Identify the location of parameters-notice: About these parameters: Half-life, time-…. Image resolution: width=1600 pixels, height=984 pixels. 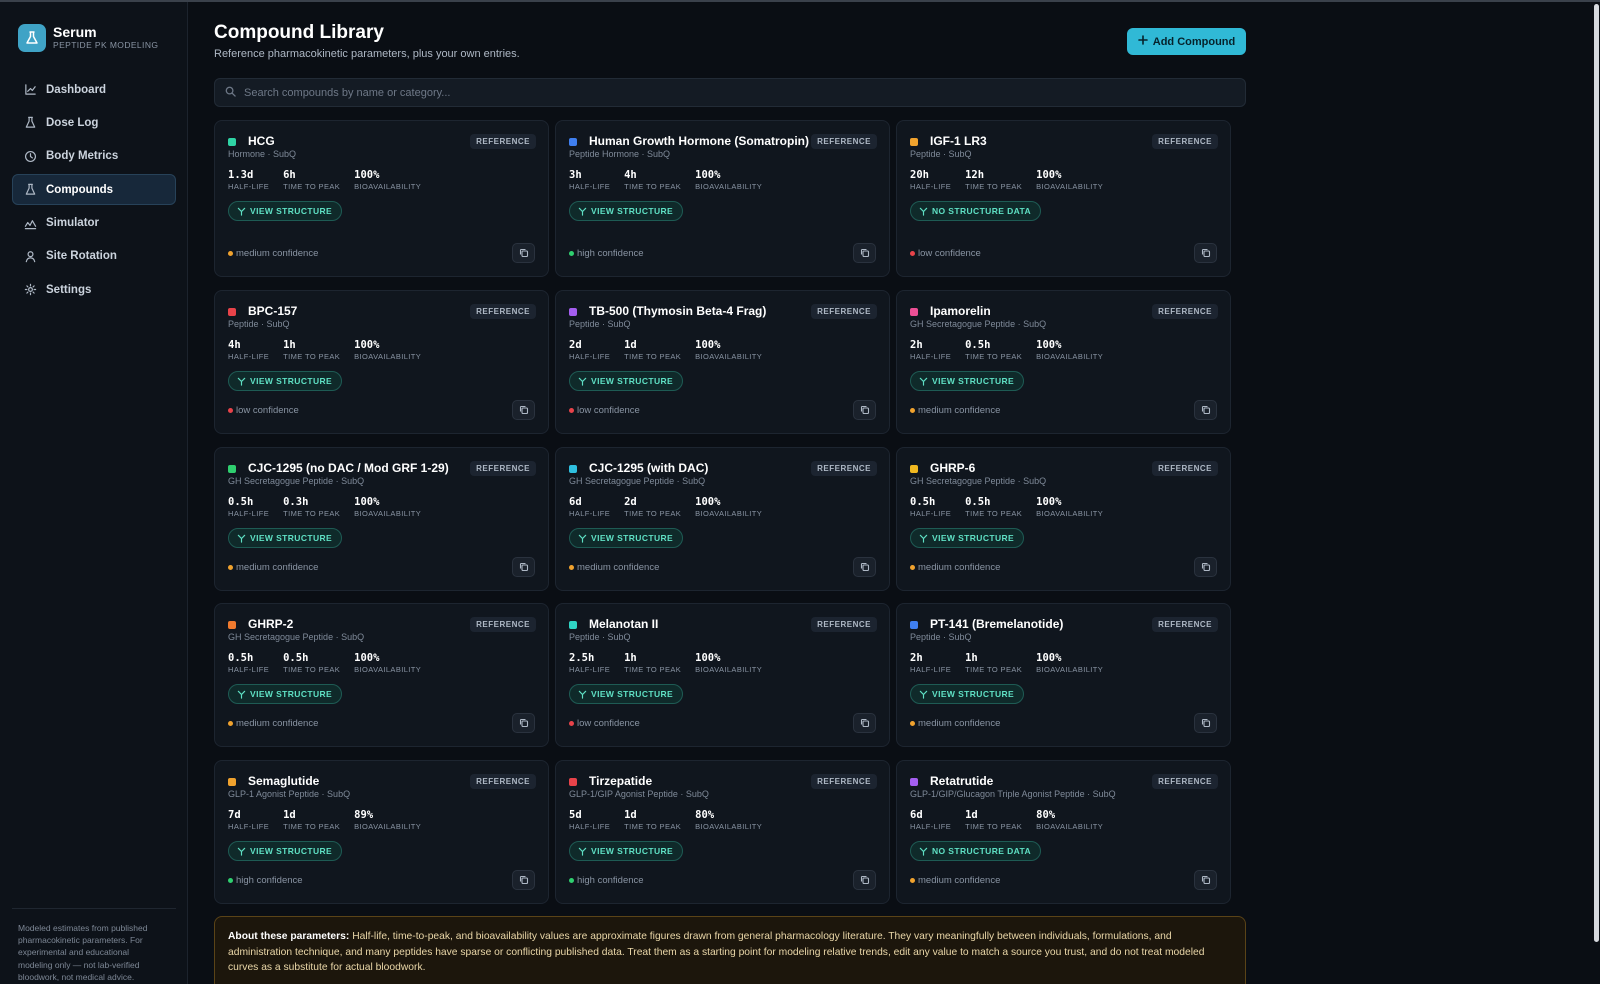
(730, 950).